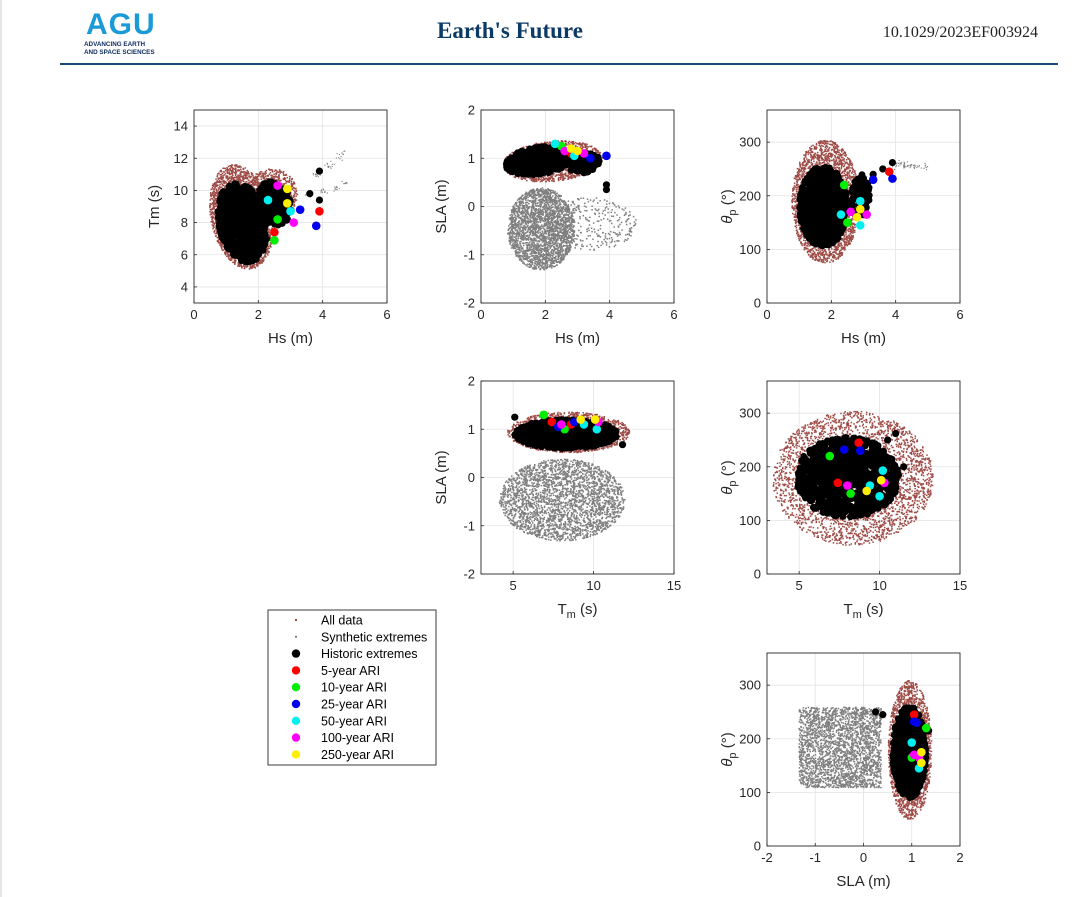 This screenshot has height=897, width=1086. Describe the element at coordinates (184, 286) in the screenshot. I see `y-tick-label: 4` at that location.